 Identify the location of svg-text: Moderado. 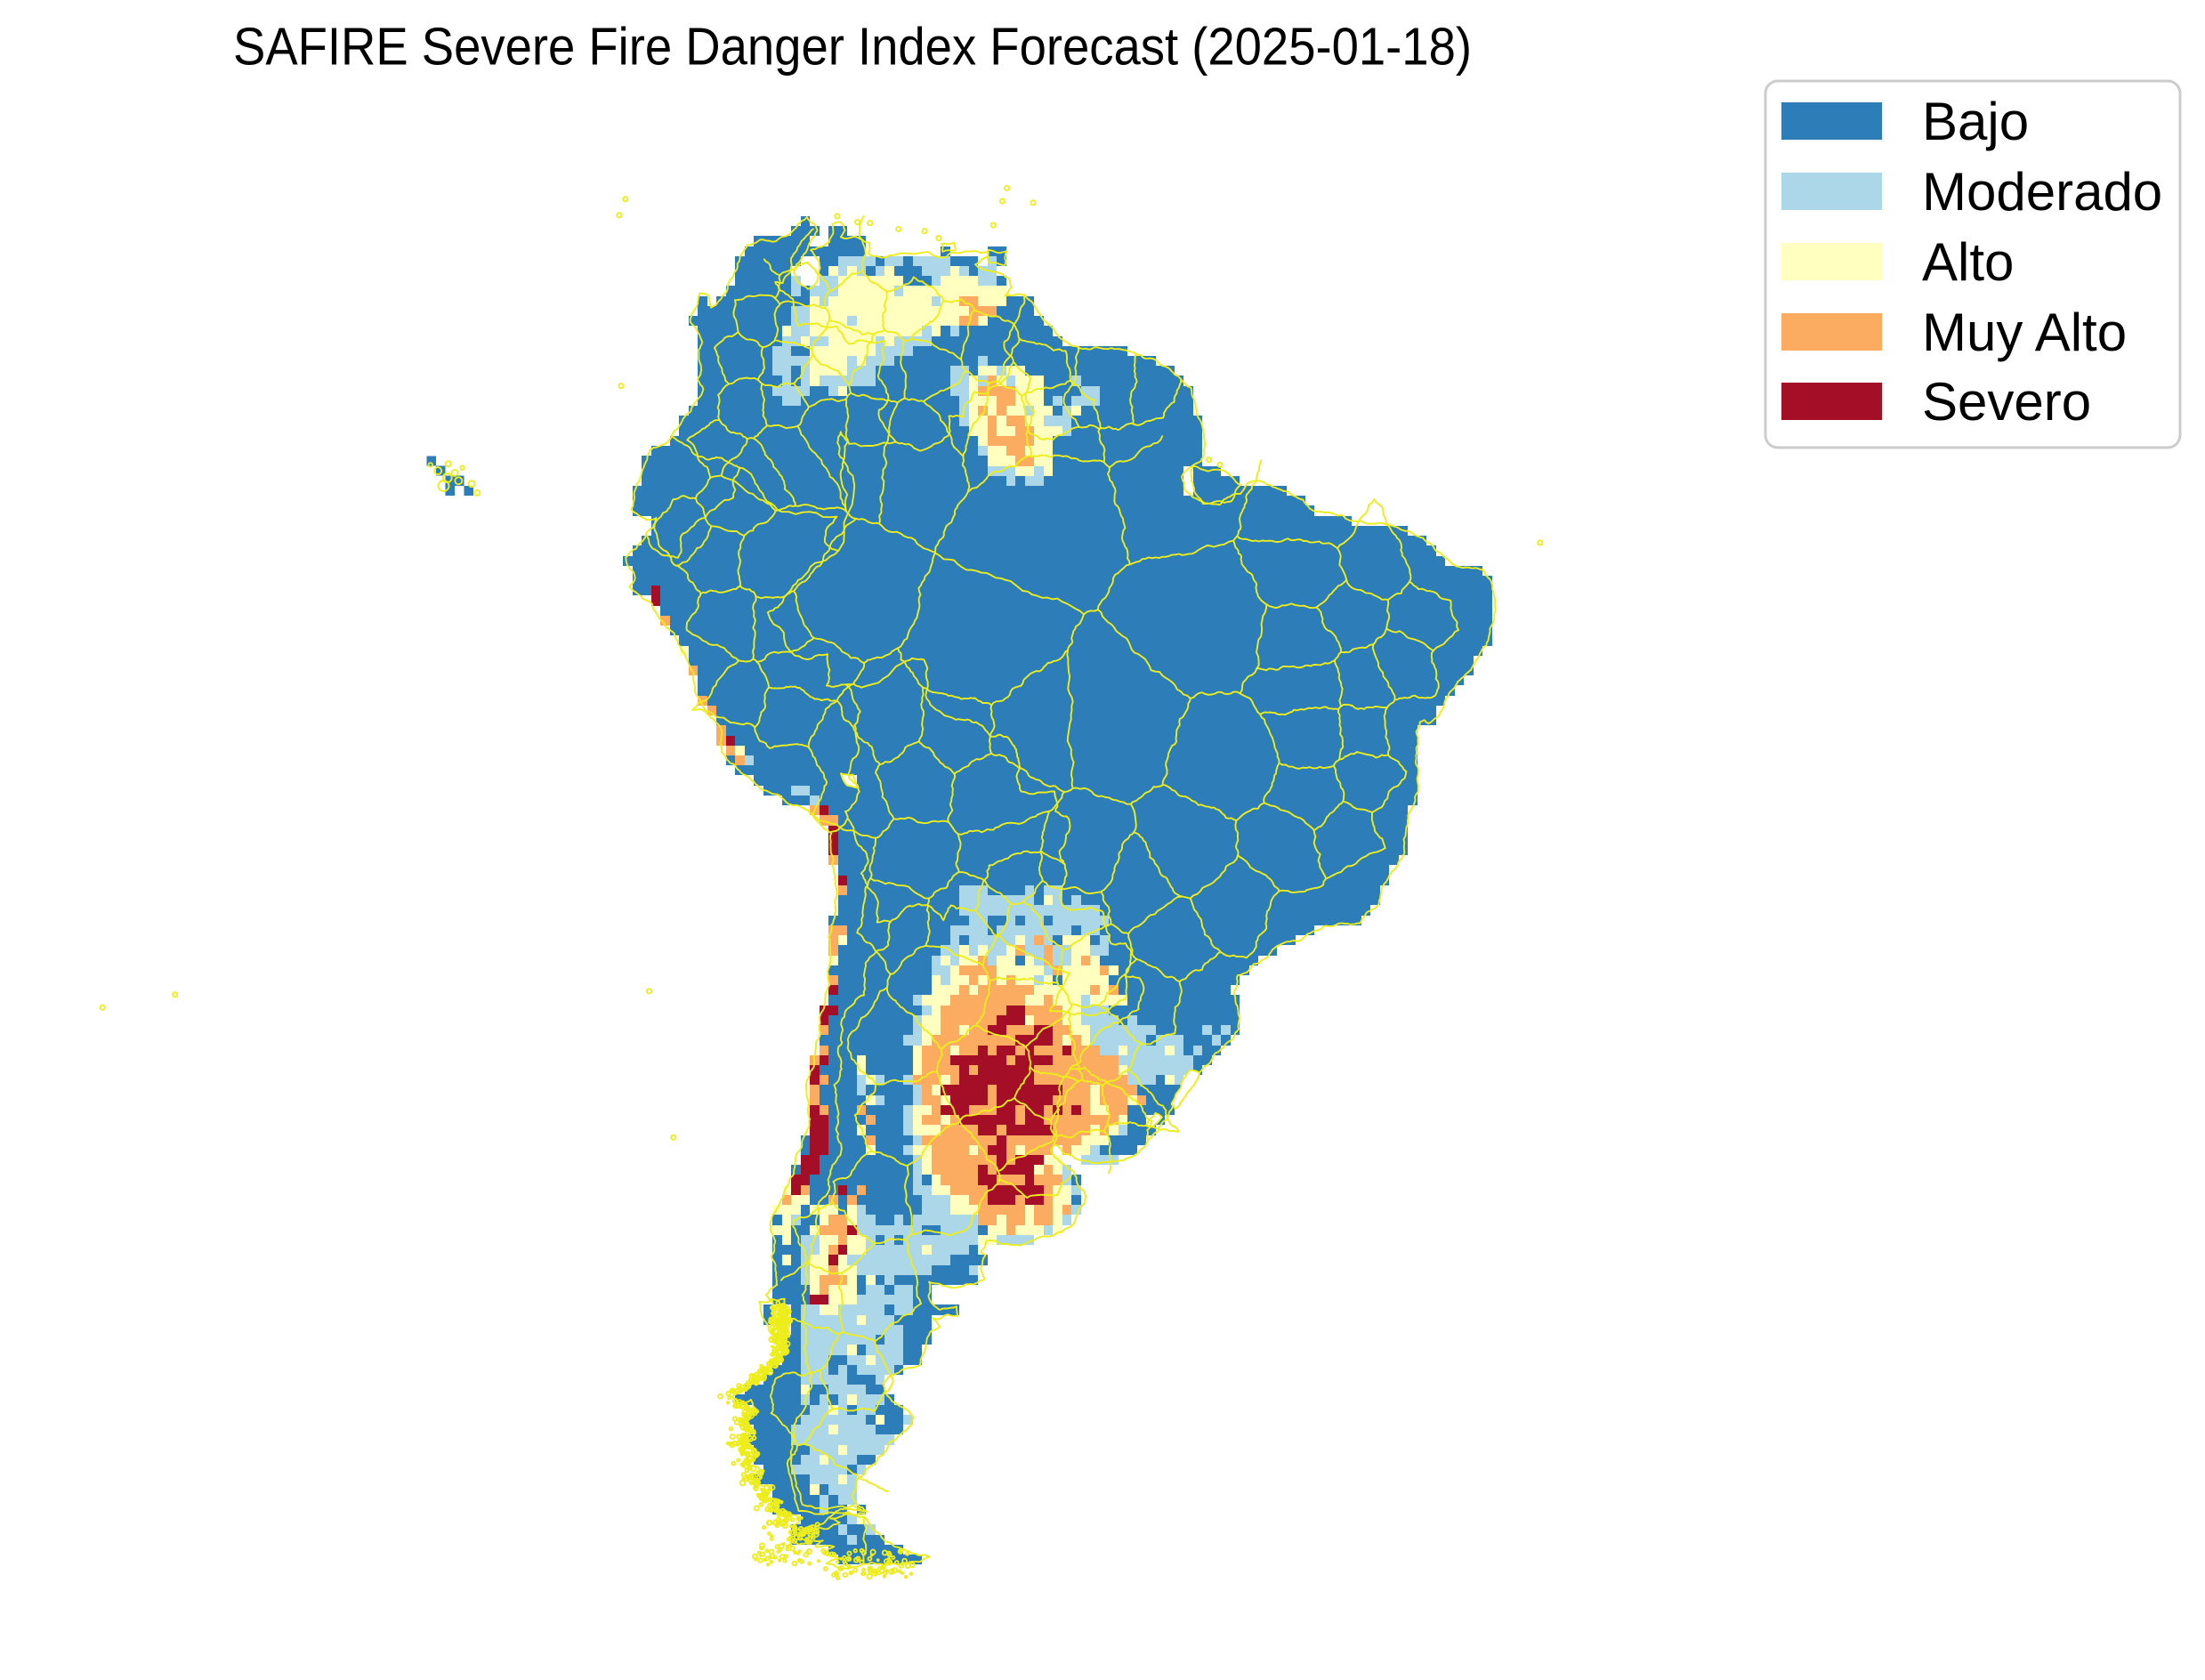
(2042, 192).